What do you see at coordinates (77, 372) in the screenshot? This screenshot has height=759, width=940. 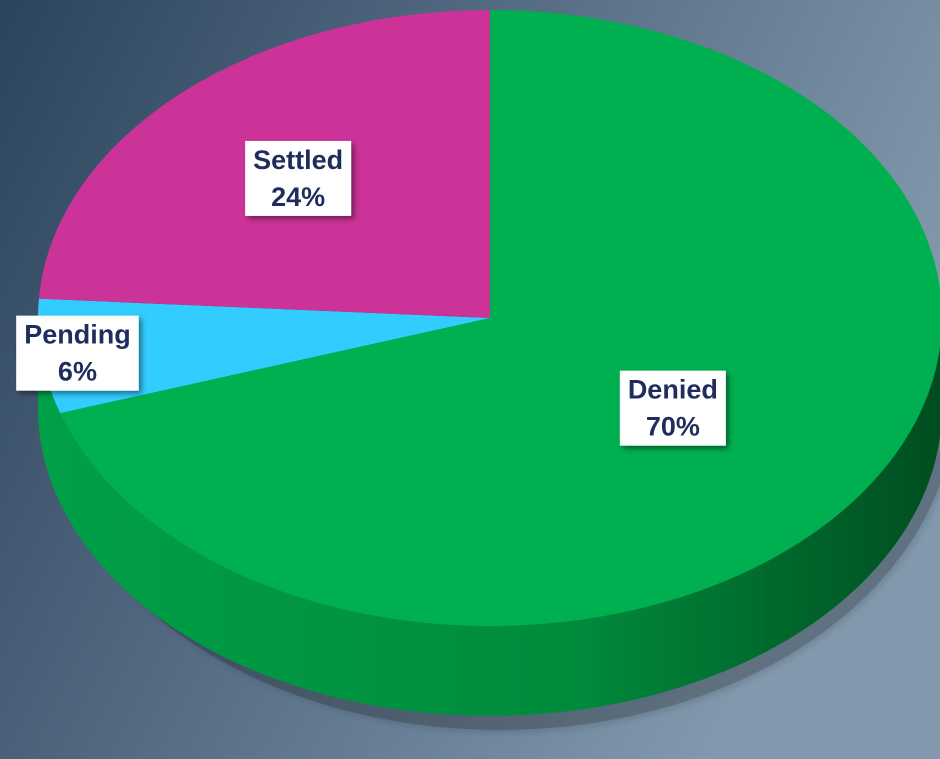 I see `value-label: 6%` at bounding box center [77, 372].